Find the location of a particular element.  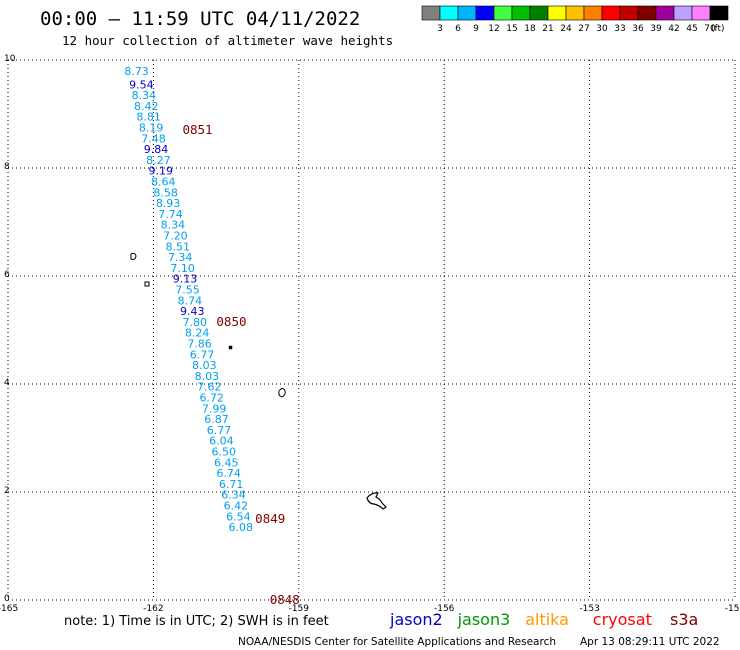

chart-title: 00:00 – 11:59 UTC 04/11/2022 is located at coordinates (200, 19).